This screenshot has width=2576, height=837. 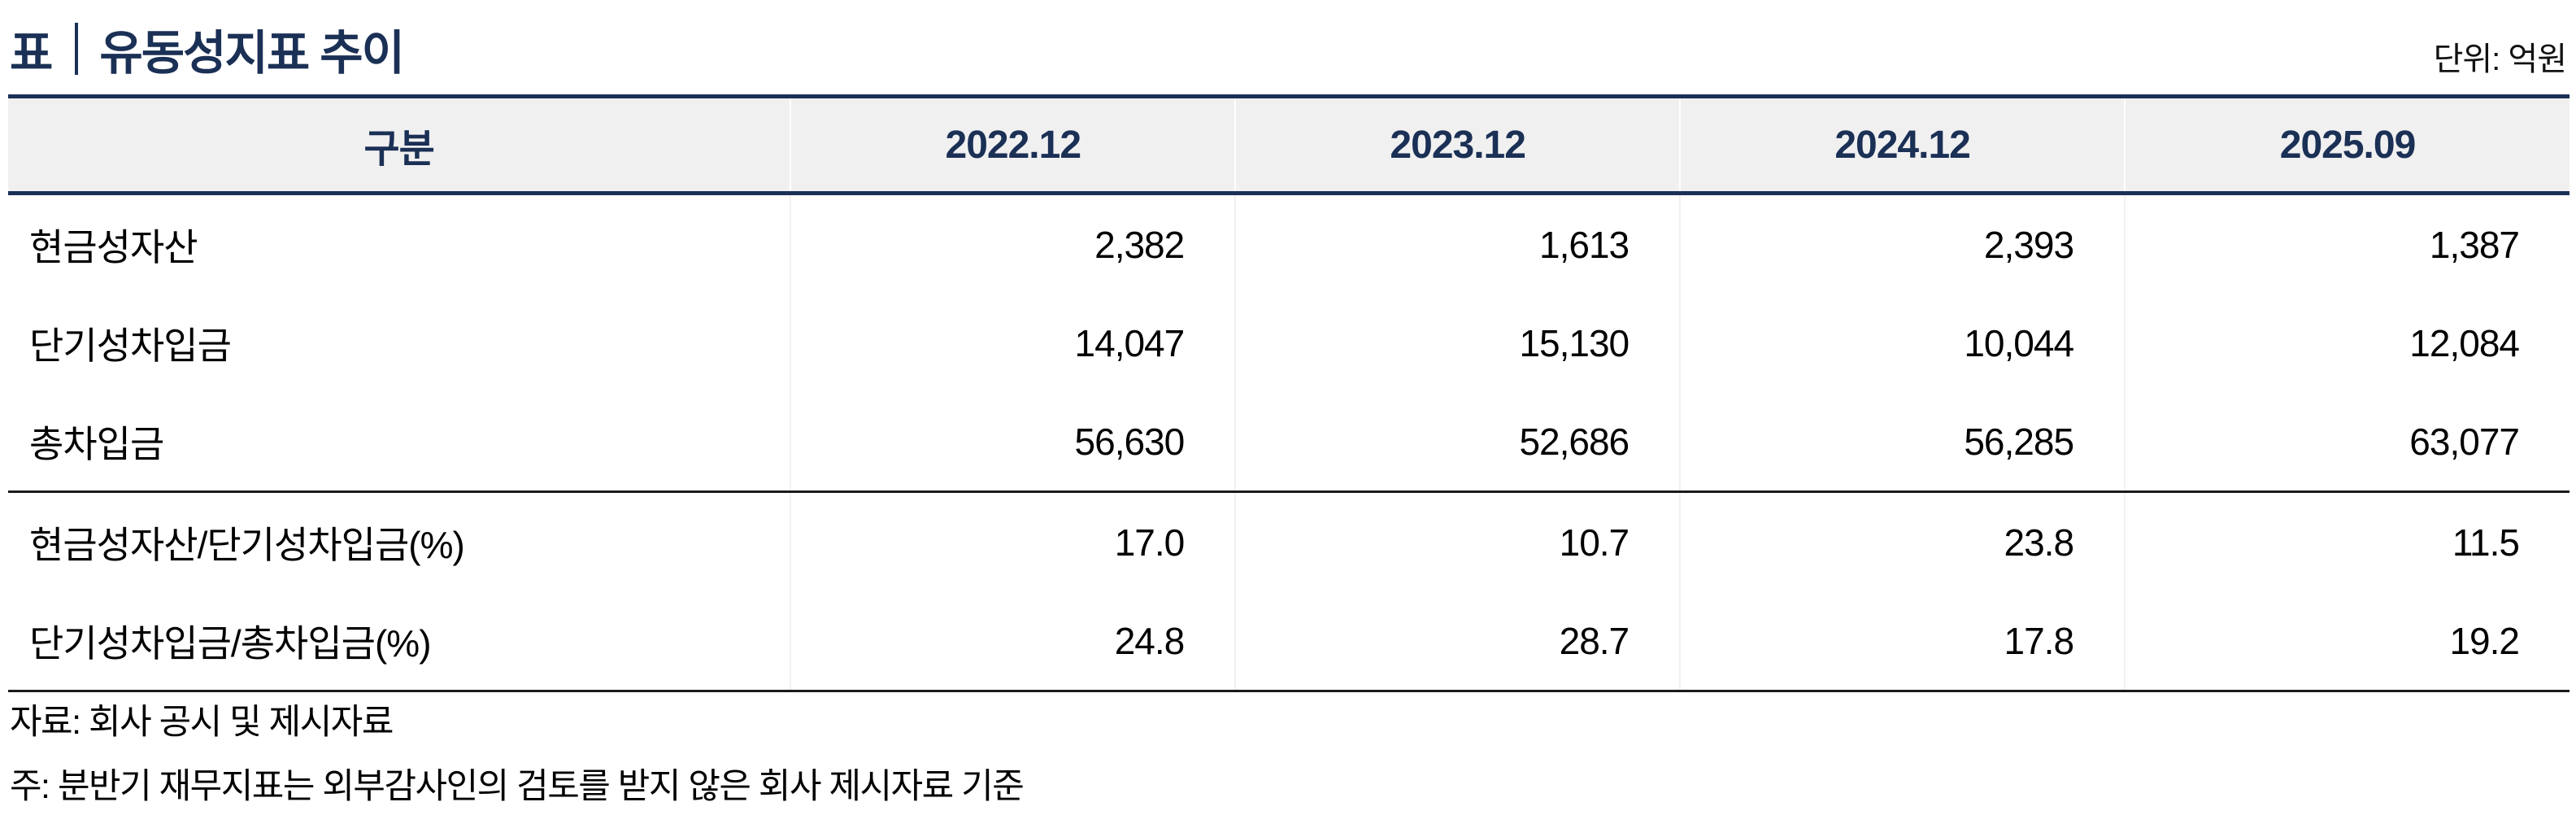 What do you see at coordinates (1903, 442) in the screenshot?
I see `cell-value: 56,285` at bounding box center [1903, 442].